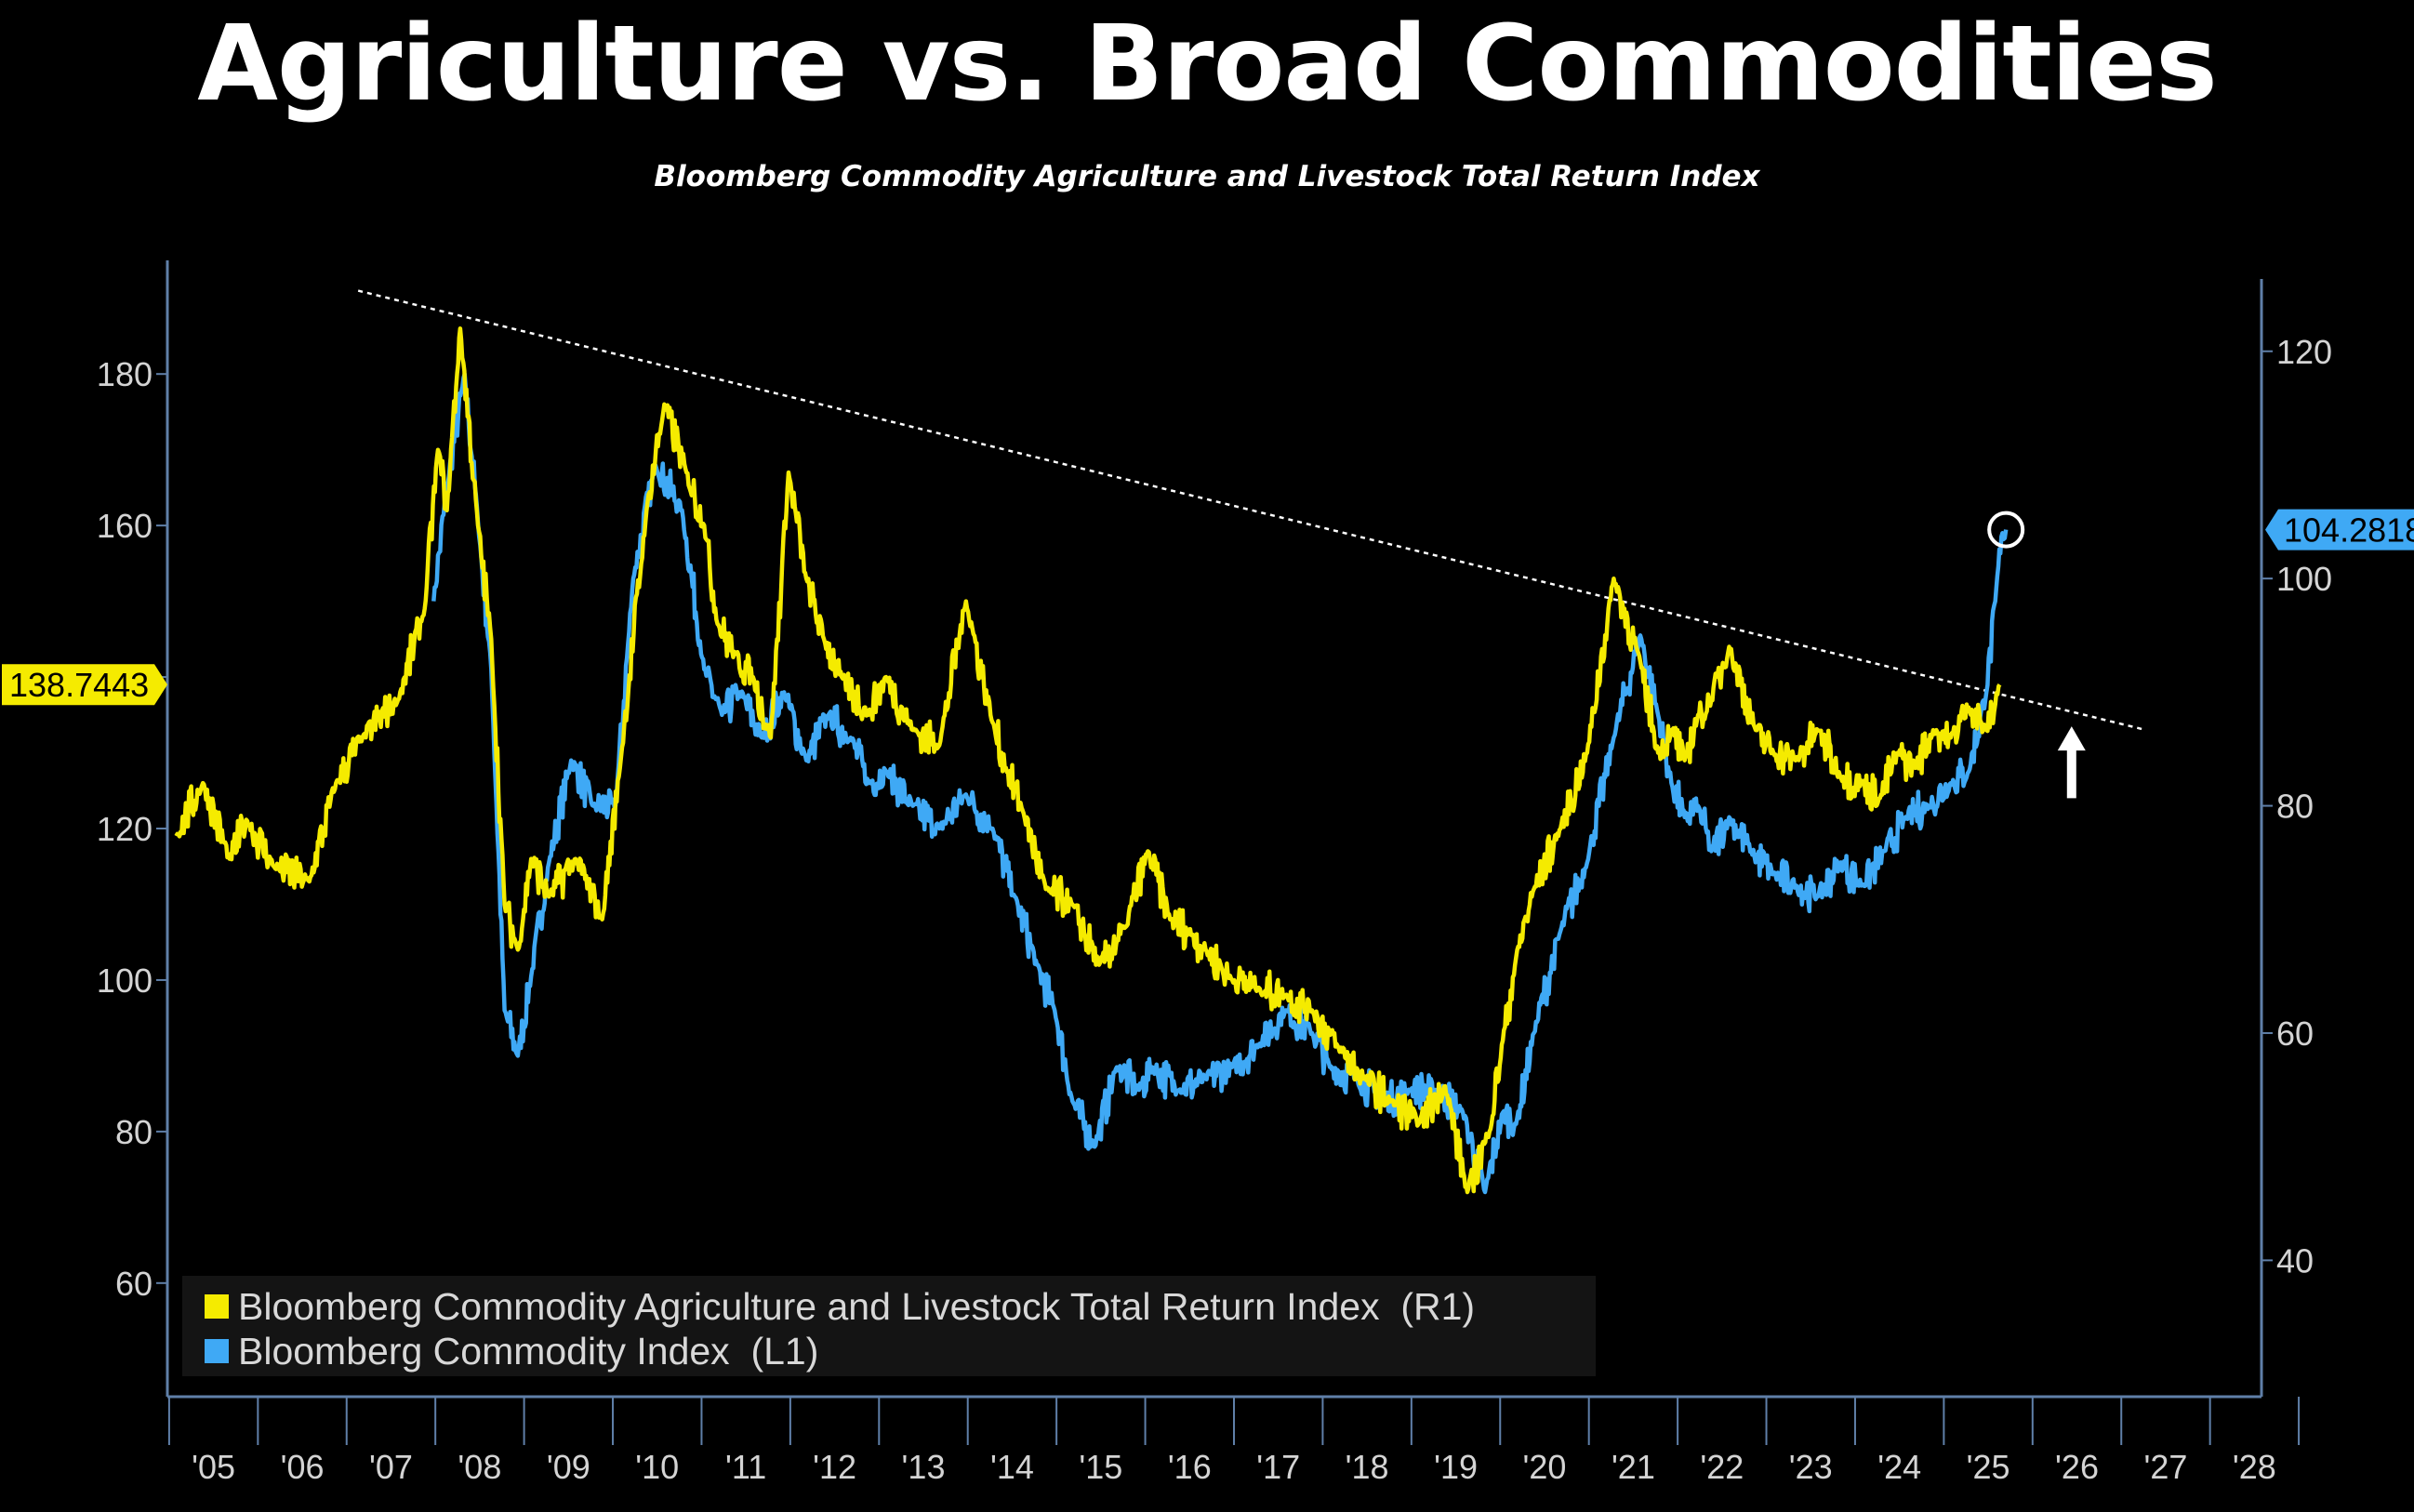  I want to click on left-y-tick-label: 60, so click(134, 1284).